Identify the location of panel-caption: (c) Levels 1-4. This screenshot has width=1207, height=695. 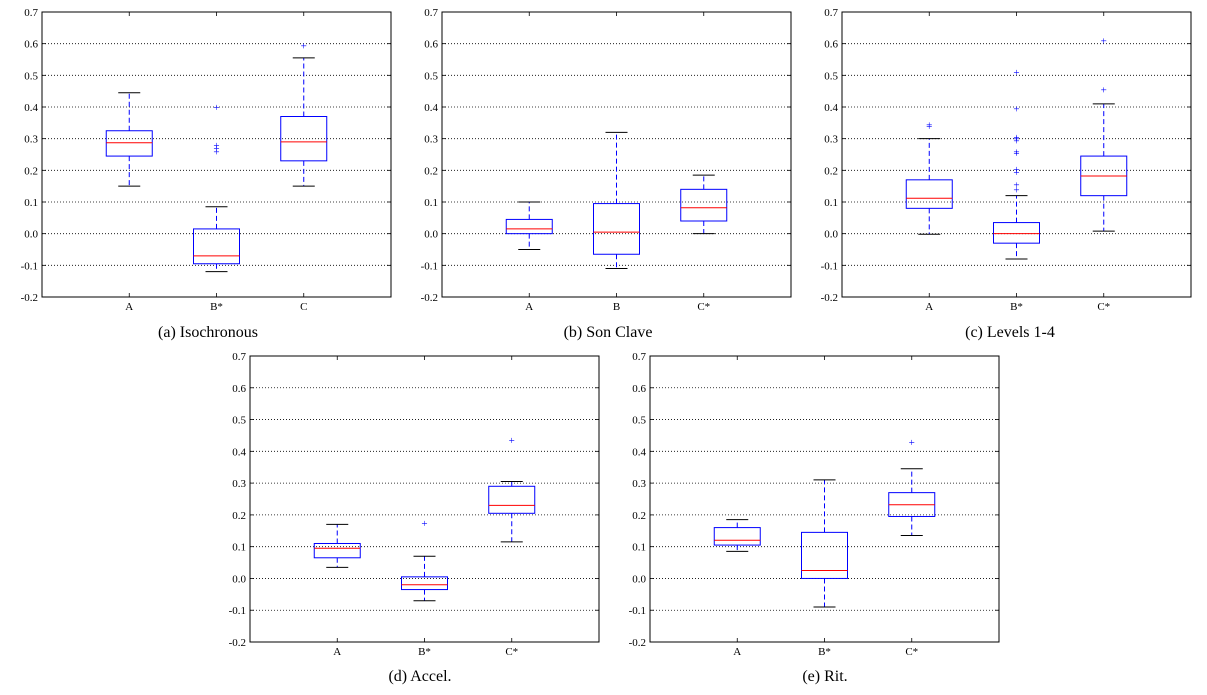
(1010, 332).